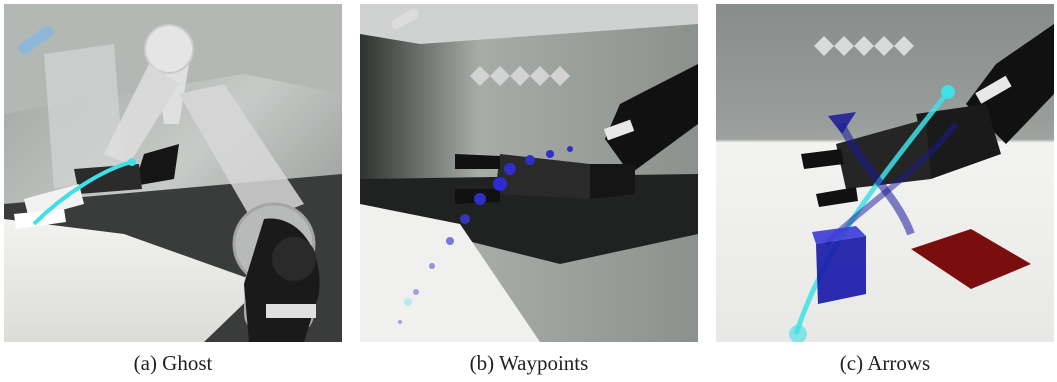  What do you see at coordinates (839, 235) in the screenshot?
I see `target-cube-top` at bounding box center [839, 235].